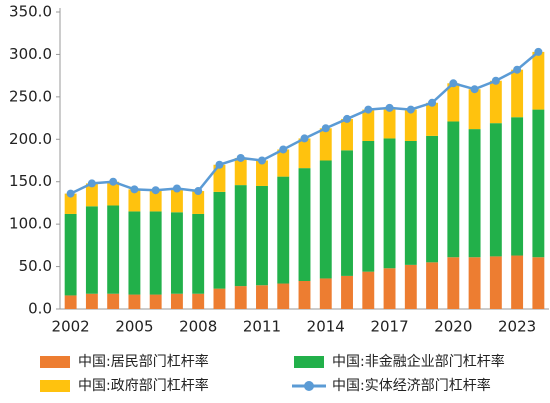 The height and width of the screenshot is (403, 550). What do you see at coordinates (134, 327) in the screenshot?
I see `x-tick-label: 2005` at bounding box center [134, 327].